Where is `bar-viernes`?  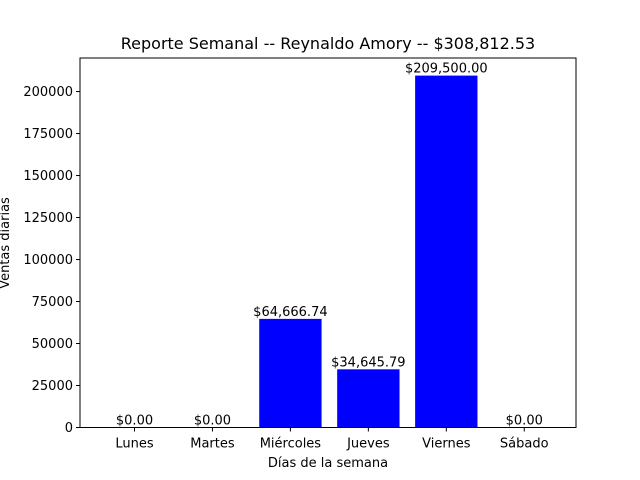 bar-viernes is located at coordinates (446, 251).